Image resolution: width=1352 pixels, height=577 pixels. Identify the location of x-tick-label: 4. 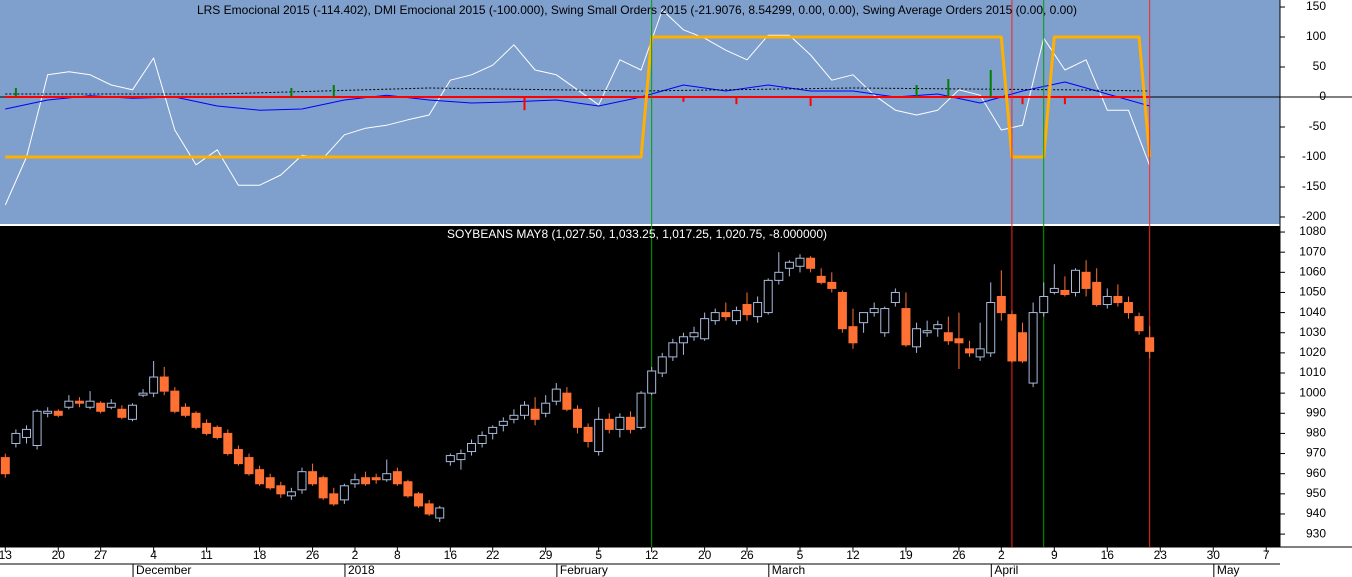
(153, 555).